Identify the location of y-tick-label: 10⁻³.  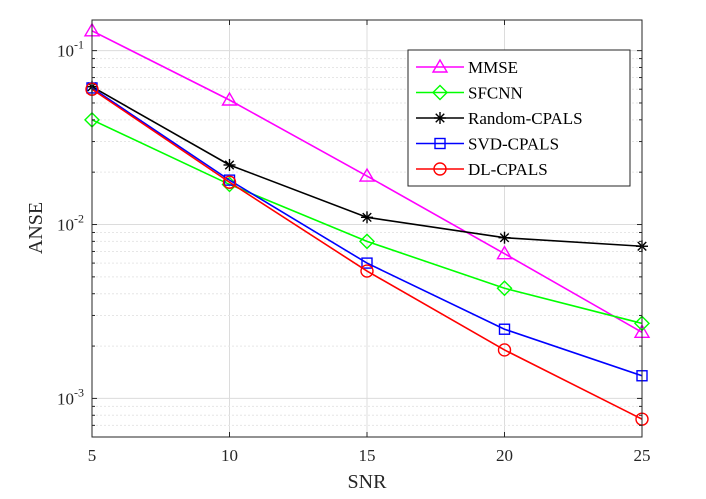
(70, 396).